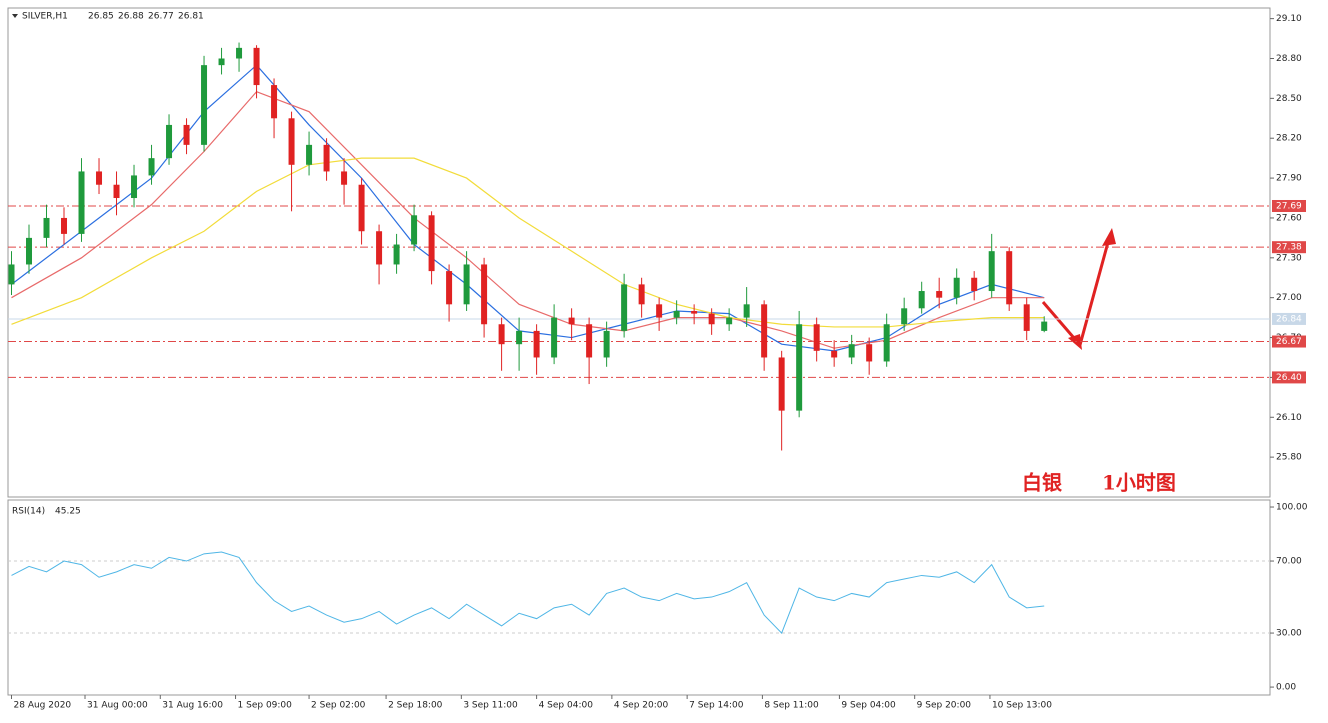 The height and width of the screenshot is (723, 1328). I want to click on x-tick-label: 31 Aug 16:00, so click(192, 706).